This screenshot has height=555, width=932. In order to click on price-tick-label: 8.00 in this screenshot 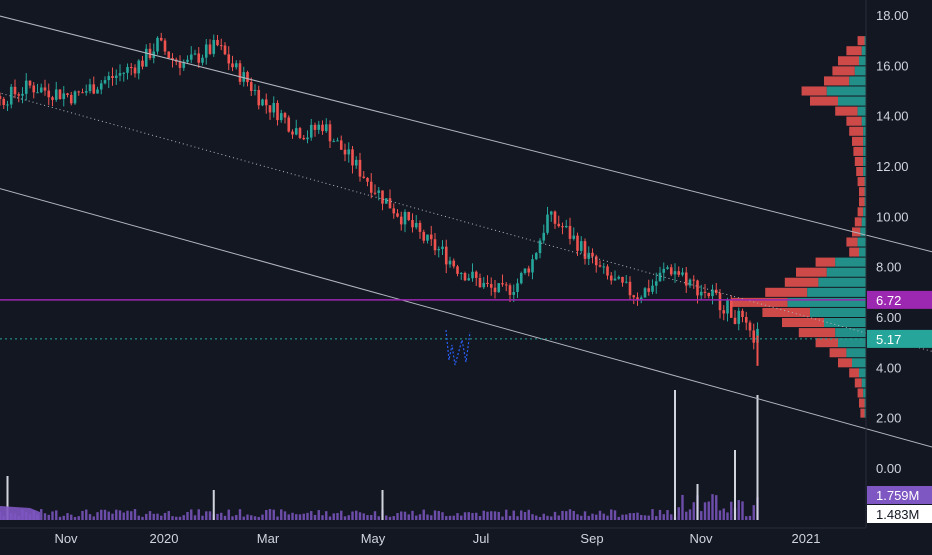, I will do `click(888, 267)`.